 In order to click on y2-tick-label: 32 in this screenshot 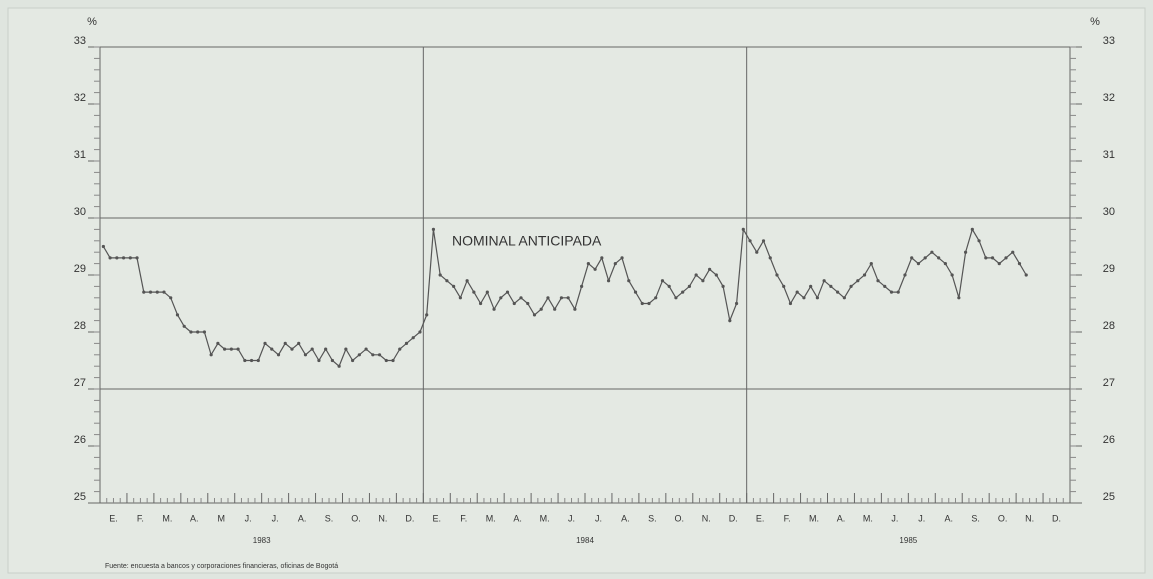, I will do `click(1109, 98)`.